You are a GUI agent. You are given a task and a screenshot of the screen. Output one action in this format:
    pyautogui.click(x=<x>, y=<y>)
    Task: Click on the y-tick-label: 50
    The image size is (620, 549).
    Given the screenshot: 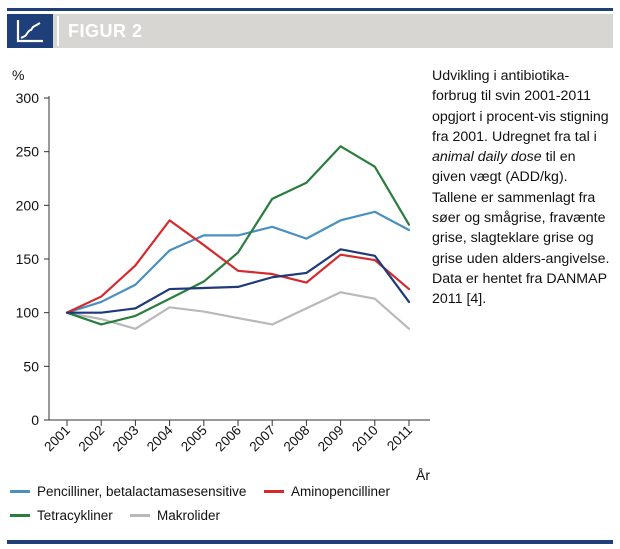 What is the action you would take?
    pyautogui.click(x=31, y=366)
    